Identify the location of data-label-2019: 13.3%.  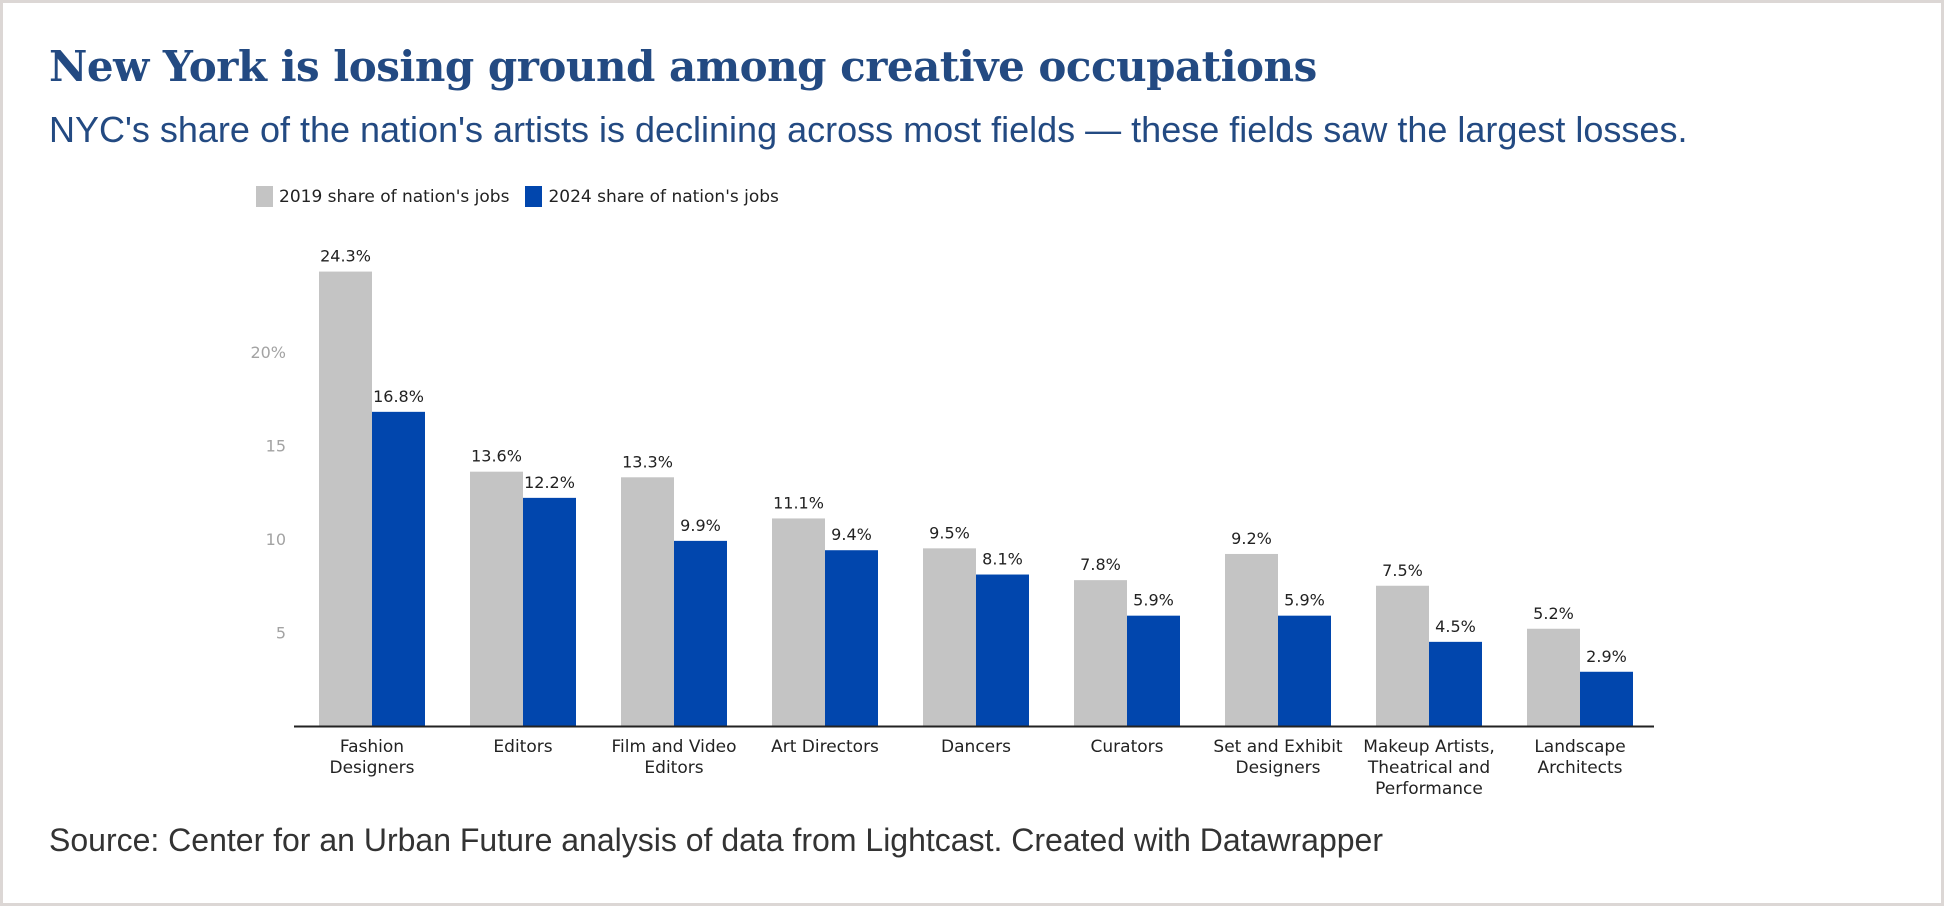
(647, 461).